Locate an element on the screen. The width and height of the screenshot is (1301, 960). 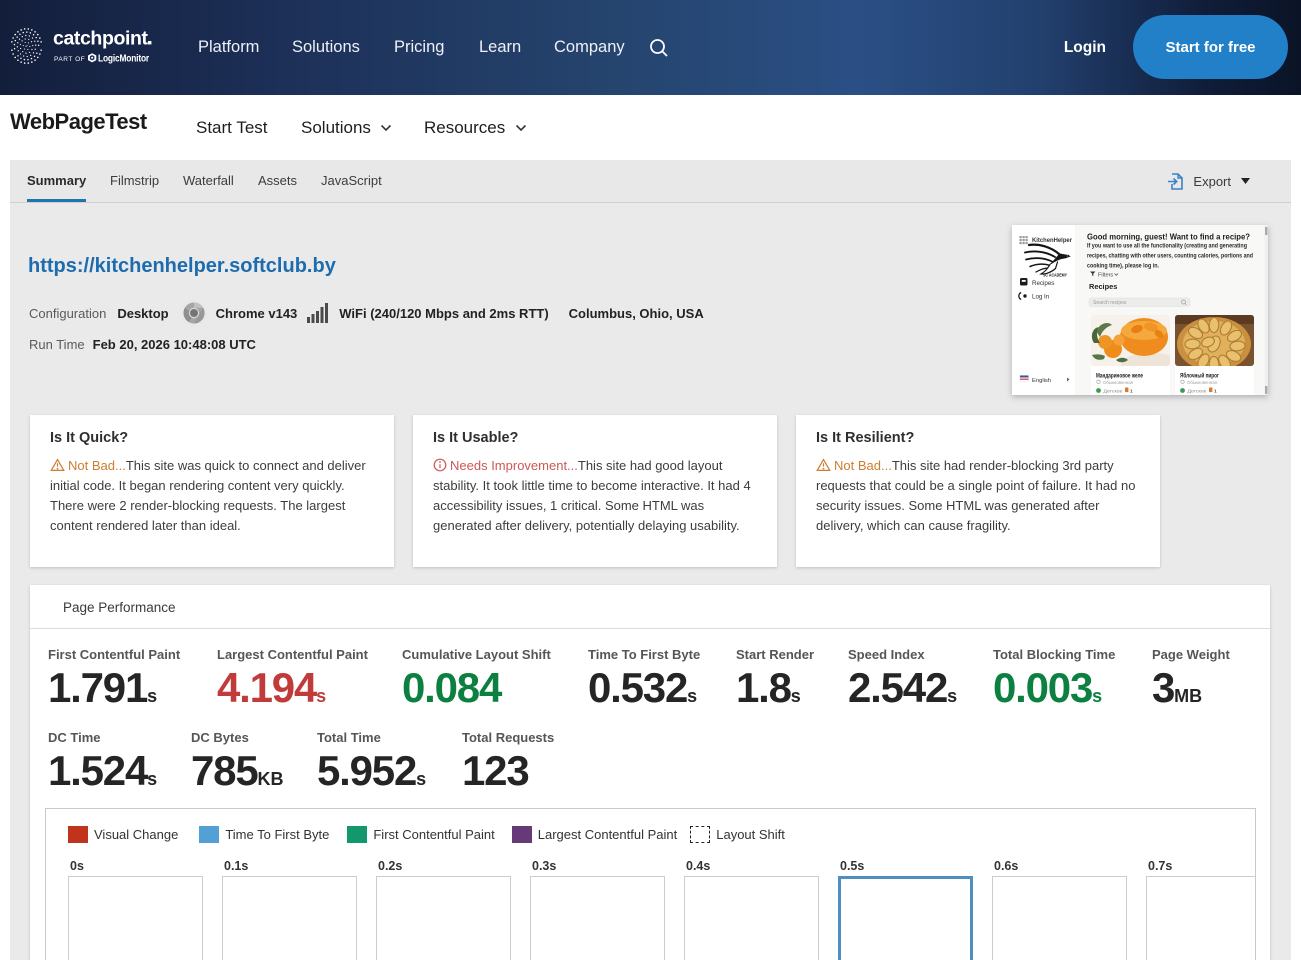
svg-text: KitchenHelper is located at coordinates (1052, 240).